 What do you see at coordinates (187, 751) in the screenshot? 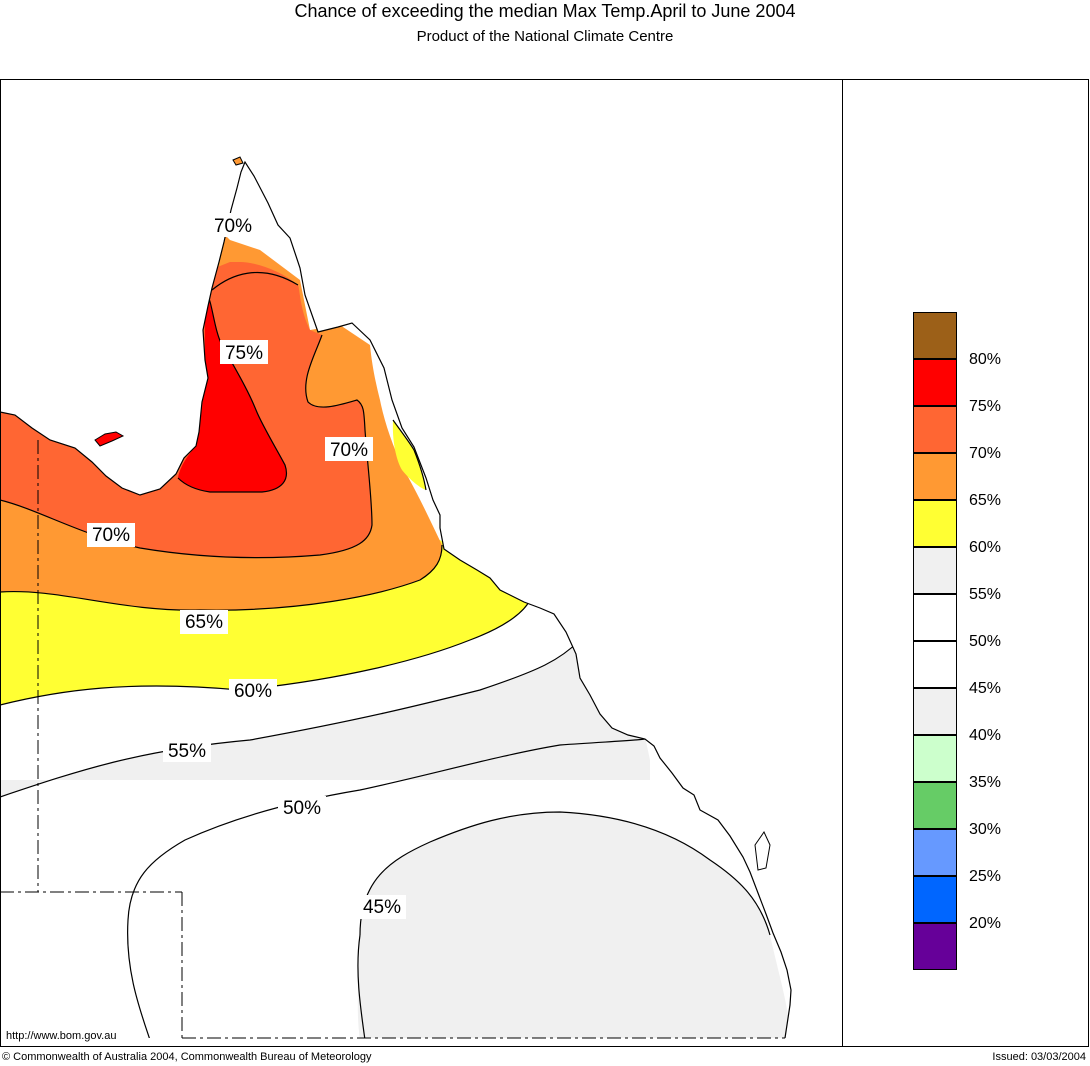
I see `contour-label: 55%` at bounding box center [187, 751].